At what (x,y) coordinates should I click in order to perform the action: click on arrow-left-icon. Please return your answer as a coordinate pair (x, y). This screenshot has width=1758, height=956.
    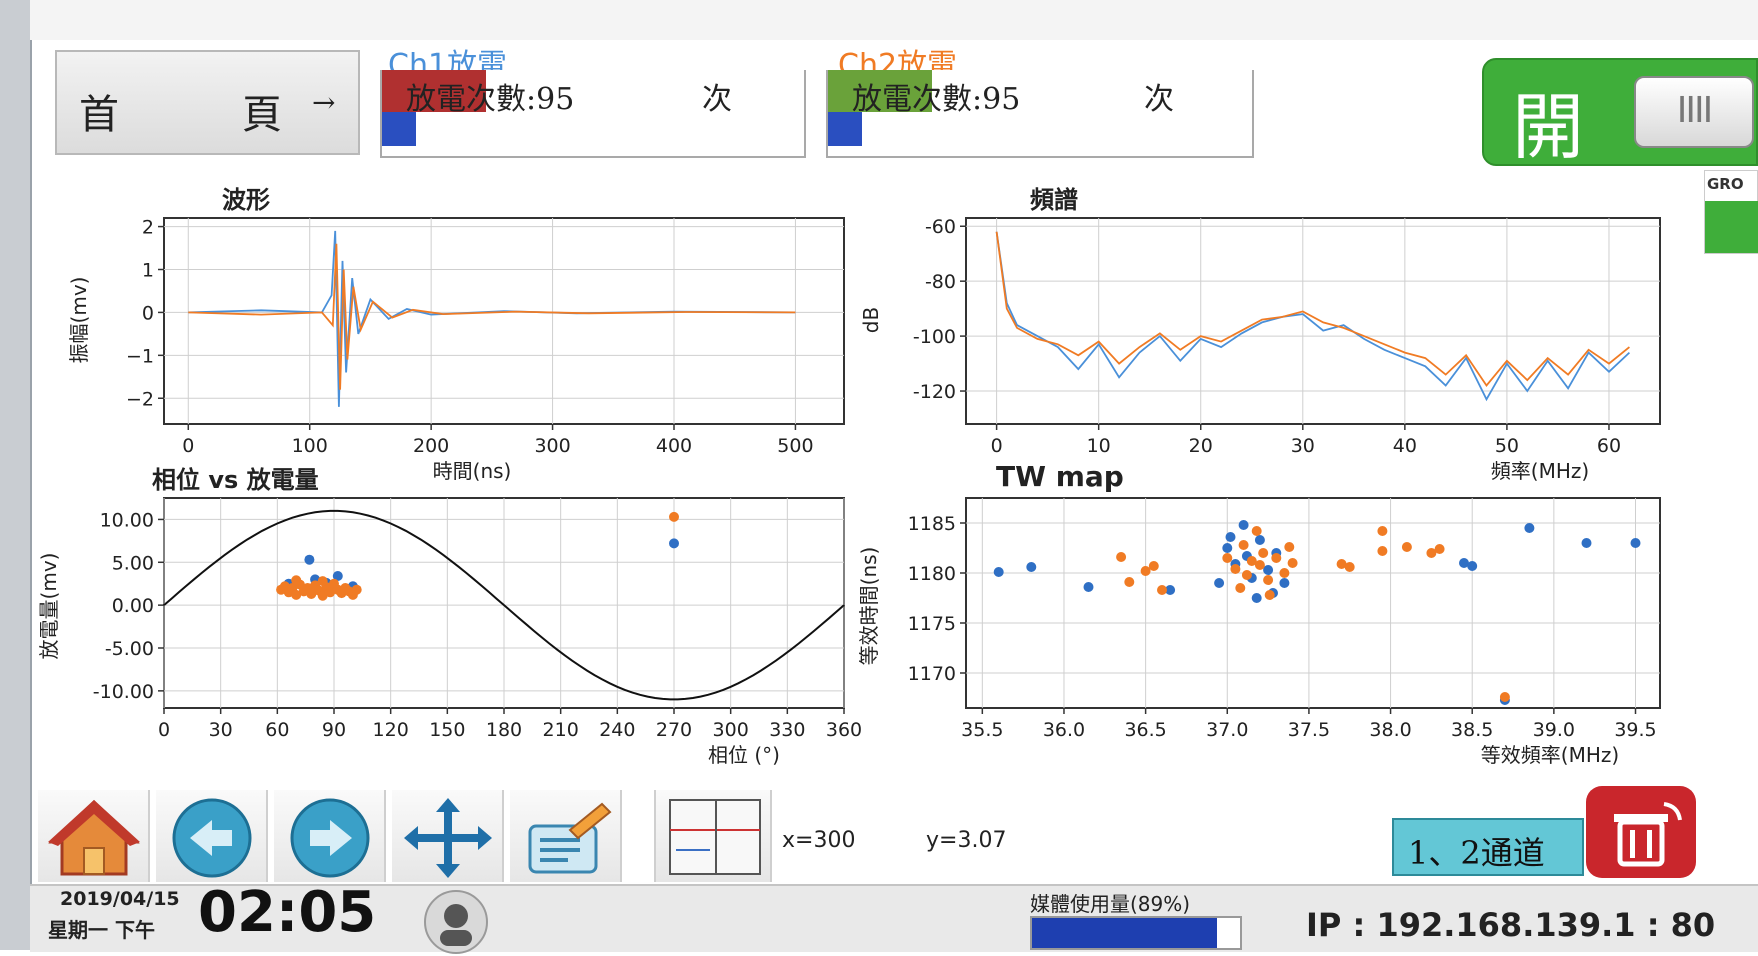
    Looking at the image, I should click on (212, 838).